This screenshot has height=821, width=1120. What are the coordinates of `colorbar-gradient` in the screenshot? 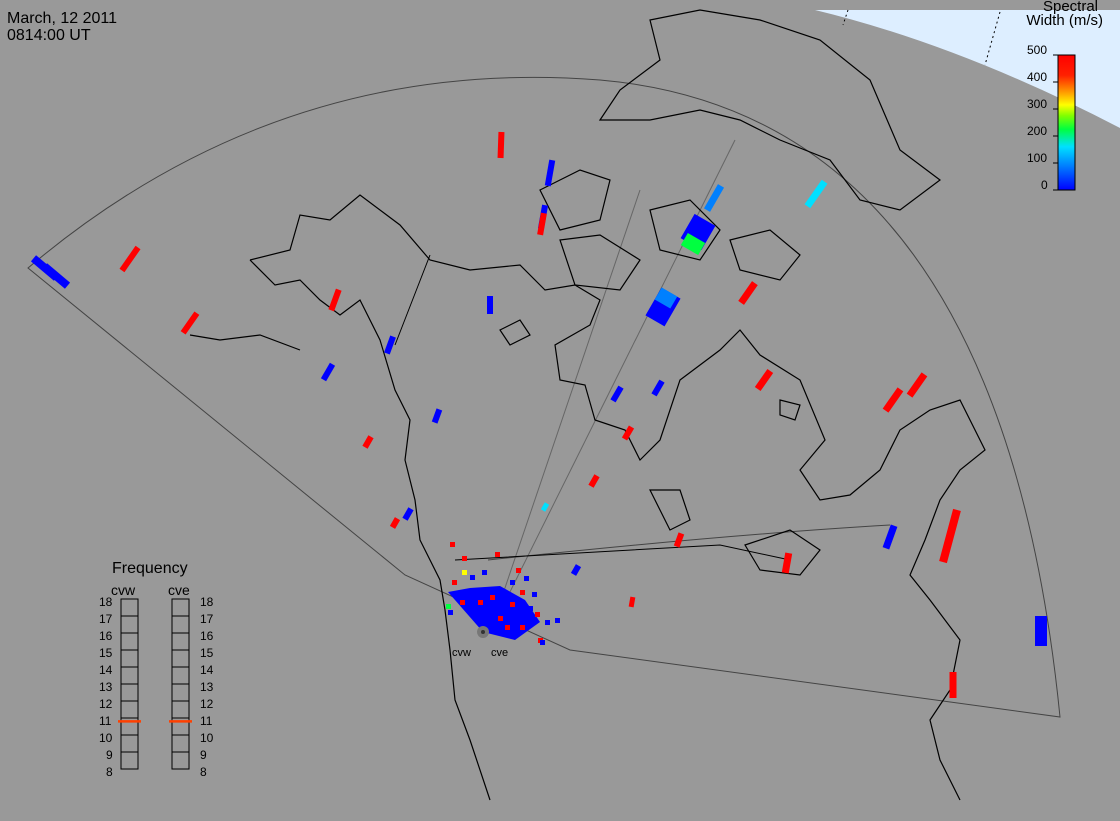 It's located at (1066, 122).